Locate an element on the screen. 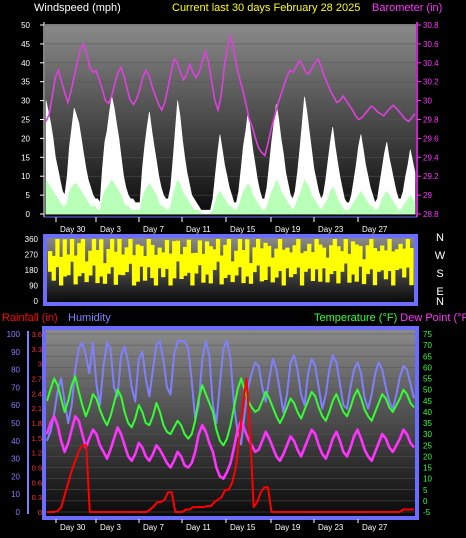  dewpoint-axis-title: Dew Point (°F) is located at coordinates (433, 318).